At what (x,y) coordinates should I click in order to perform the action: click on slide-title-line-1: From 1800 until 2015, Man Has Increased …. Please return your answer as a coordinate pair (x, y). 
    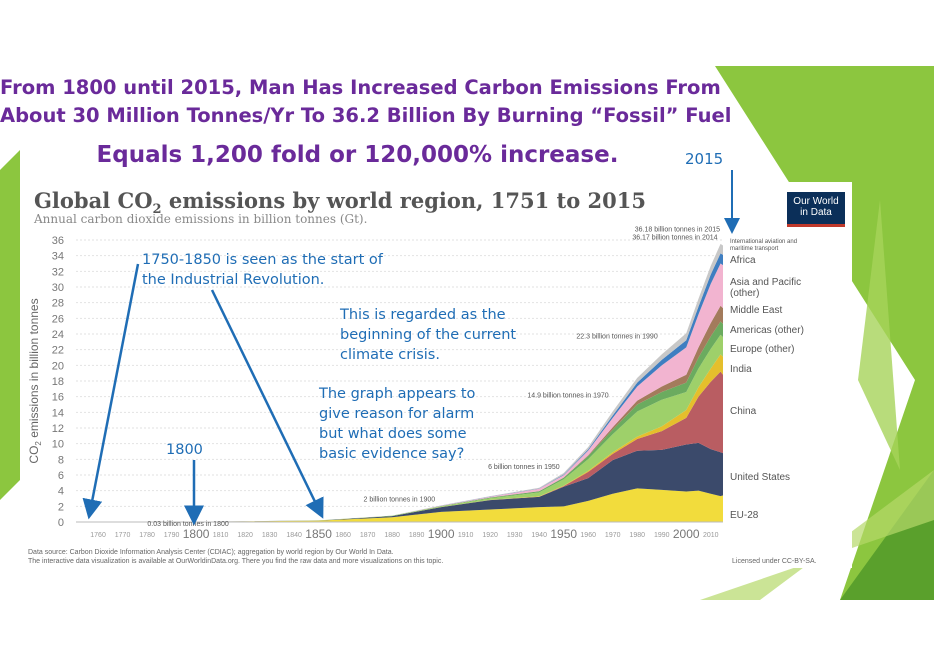
    Looking at the image, I should click on (360, 87).